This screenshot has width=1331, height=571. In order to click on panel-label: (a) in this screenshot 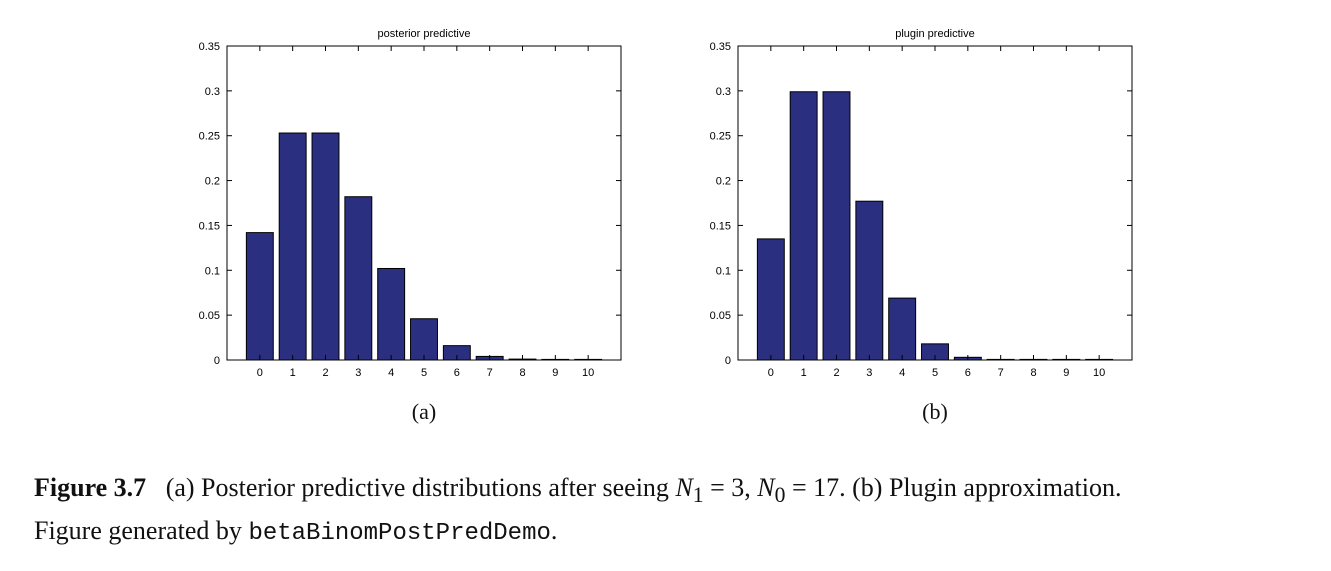, I will do `click(424, 411)`.